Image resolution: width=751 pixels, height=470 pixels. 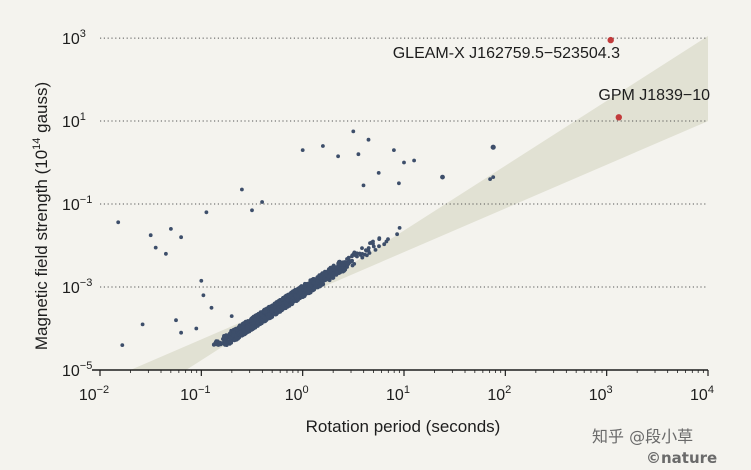 What do you see at coordinates (508, 390) in the screenshot?
I see `x-tick-exp: 2` at bounding box center [508, 390].